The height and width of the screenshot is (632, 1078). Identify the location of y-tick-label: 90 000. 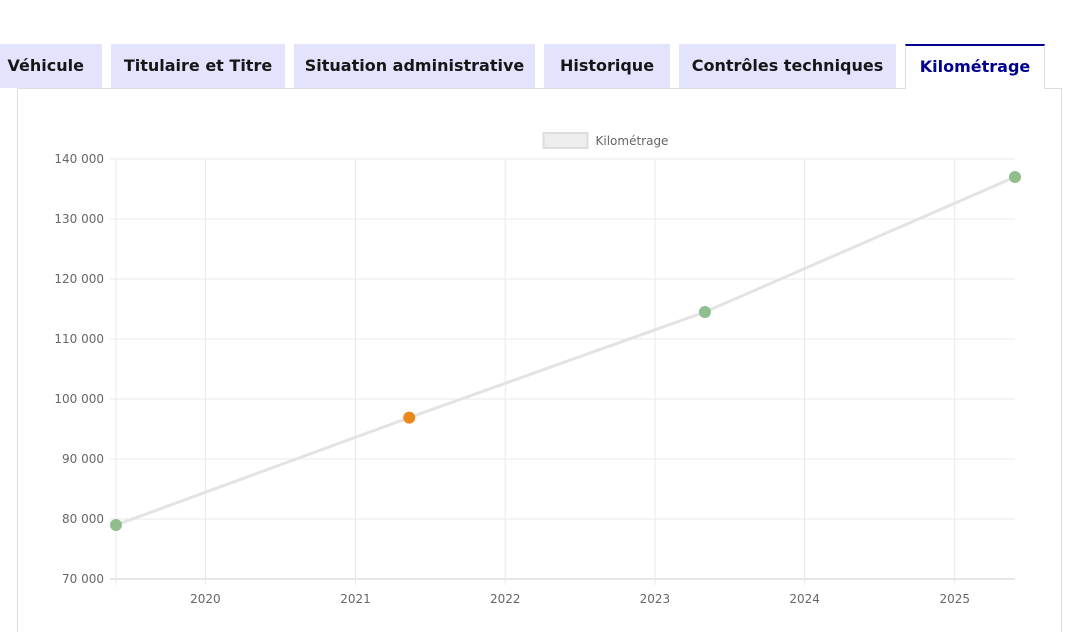
(83, 459).